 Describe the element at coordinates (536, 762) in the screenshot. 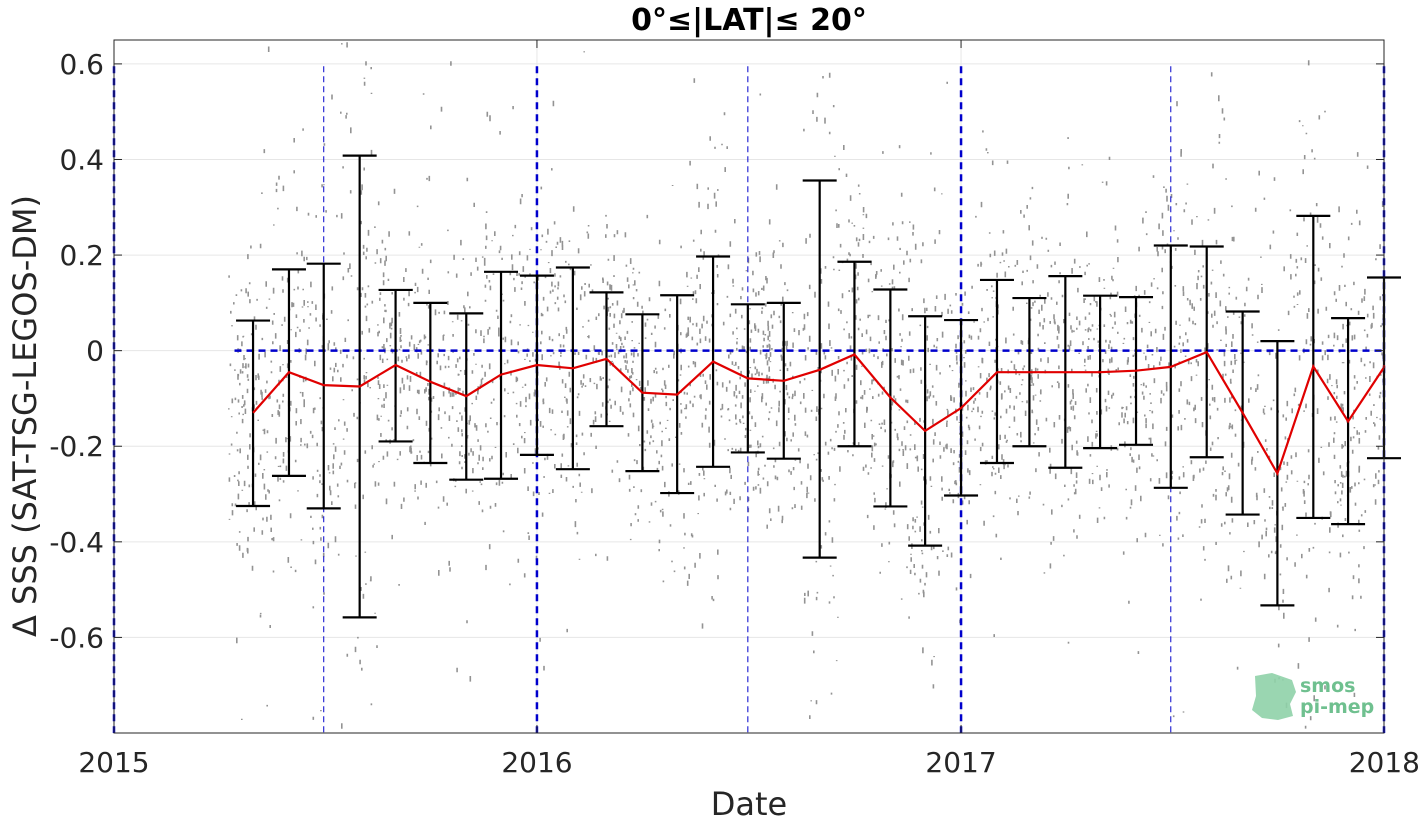

I see `x-tick-label-1: 2016` at that location.